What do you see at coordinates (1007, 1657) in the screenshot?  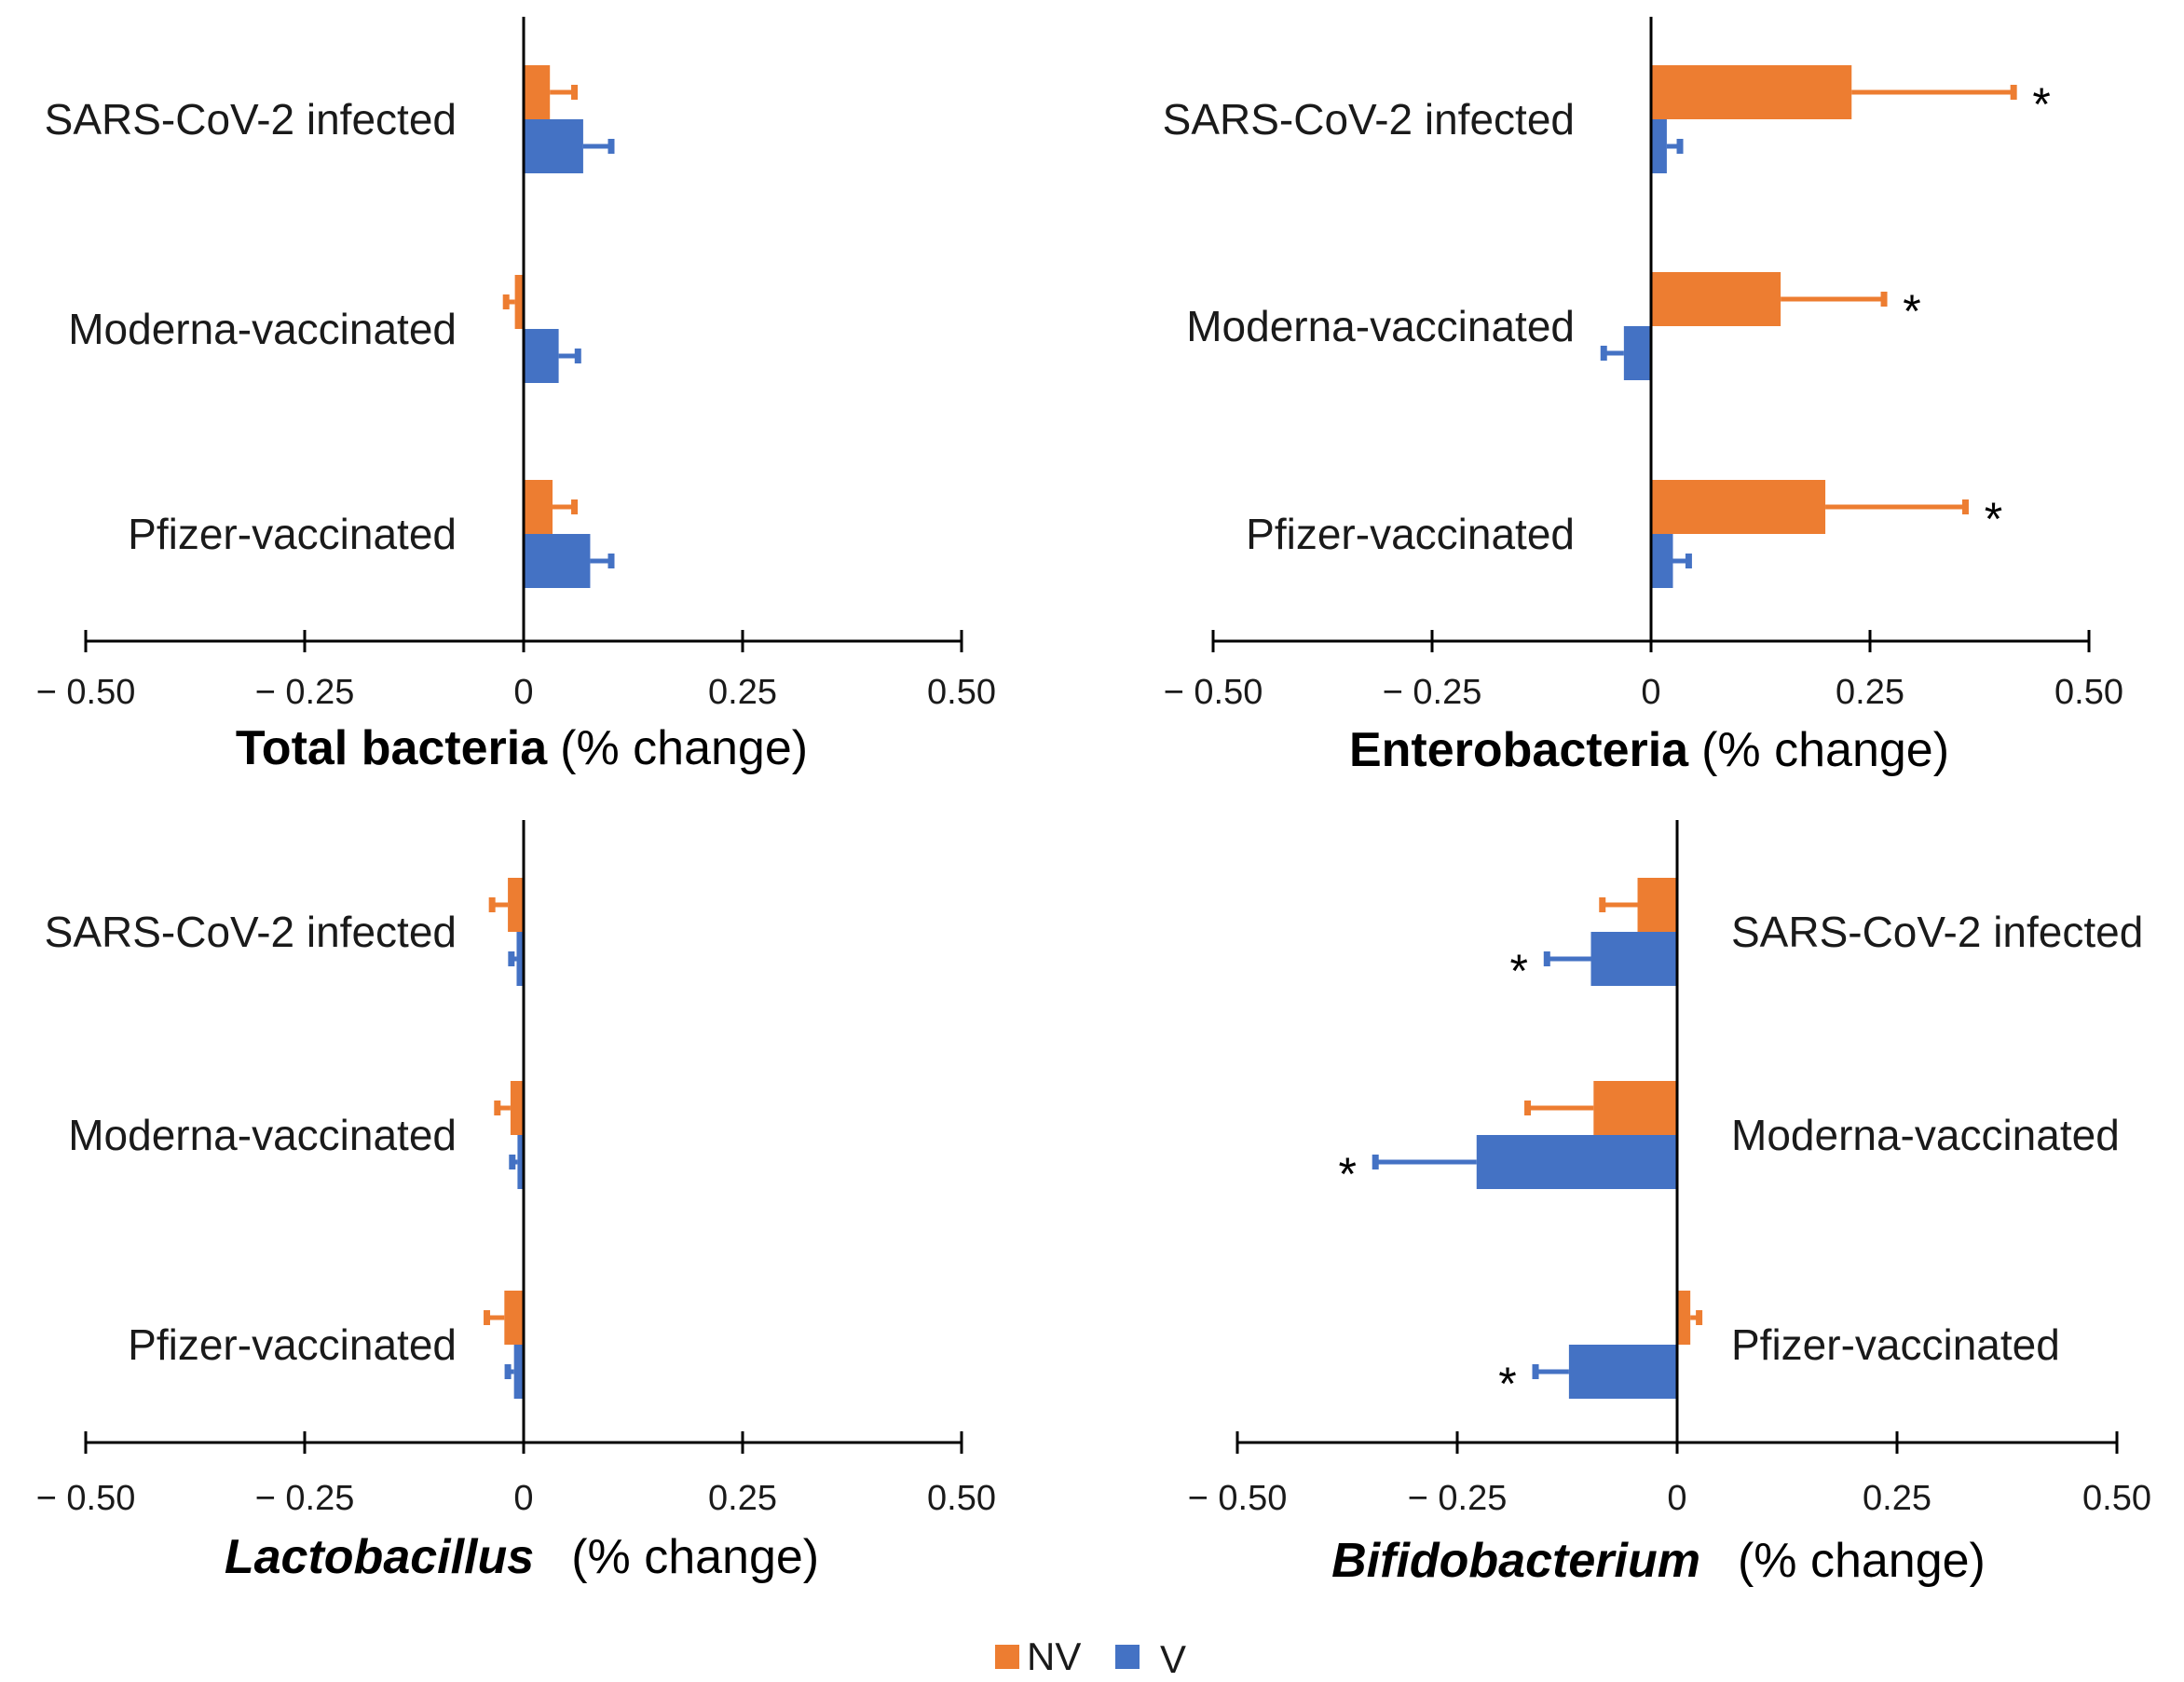 I see `legend-swatch-nv` at bounding box center [1007, 1657].